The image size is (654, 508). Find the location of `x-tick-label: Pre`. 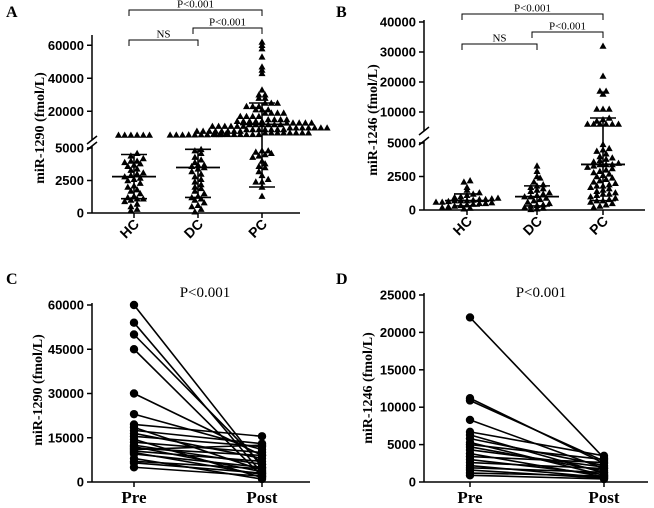

x-tick-label: Pre is located at coordinates (470, 497).